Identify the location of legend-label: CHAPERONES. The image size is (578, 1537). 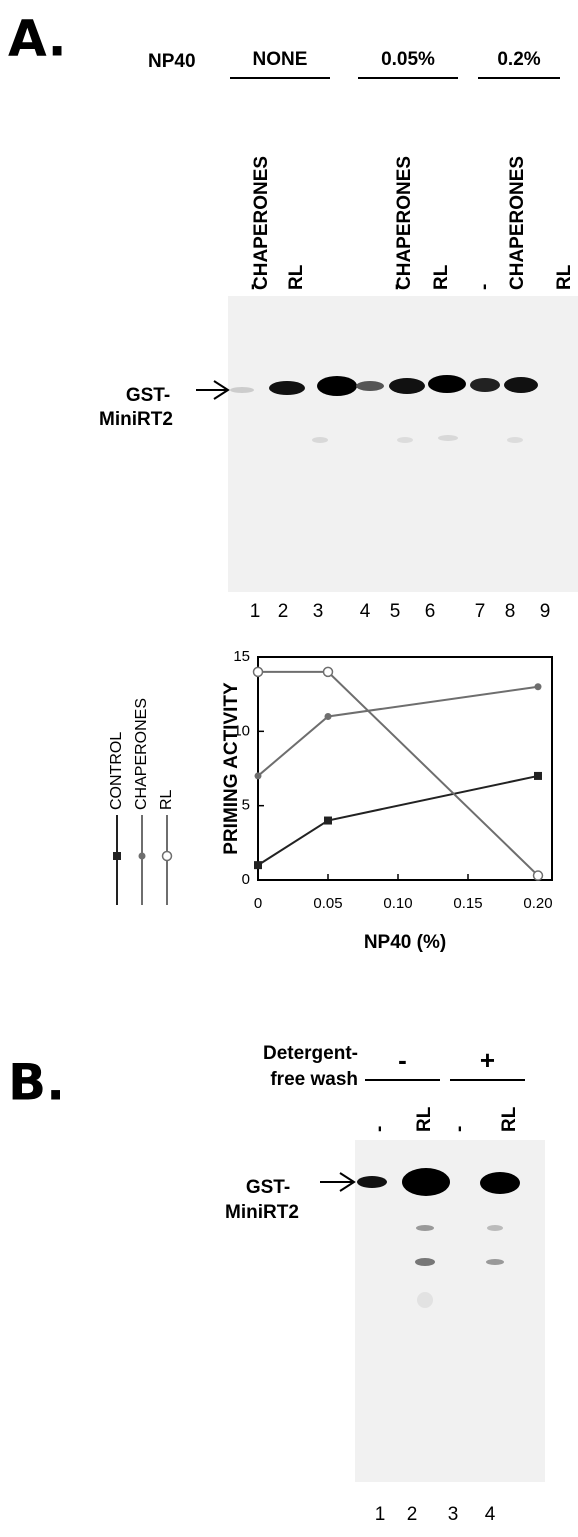
(141, 754).